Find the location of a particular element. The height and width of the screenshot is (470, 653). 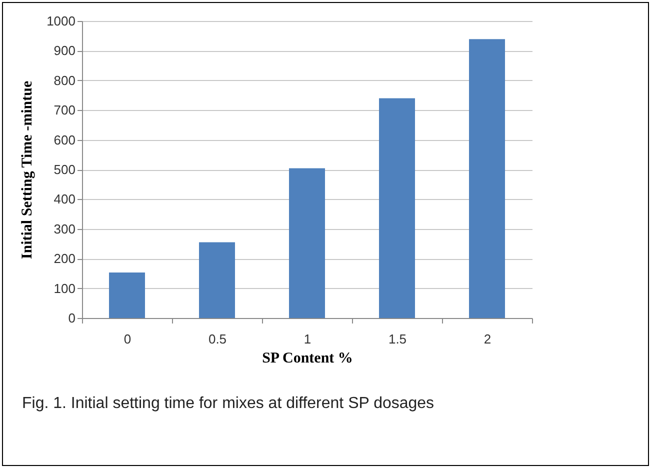

y-tick-label: 100 is located at coordinates (65, 288).